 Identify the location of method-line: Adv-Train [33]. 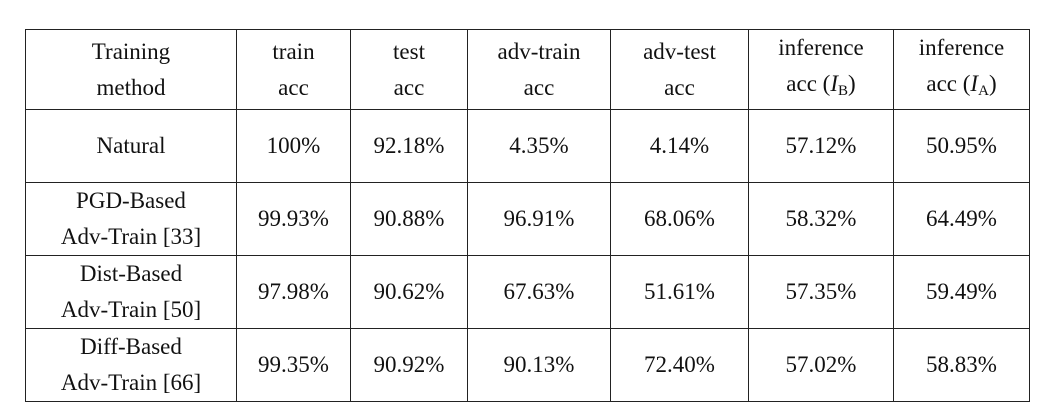
(131, 236).